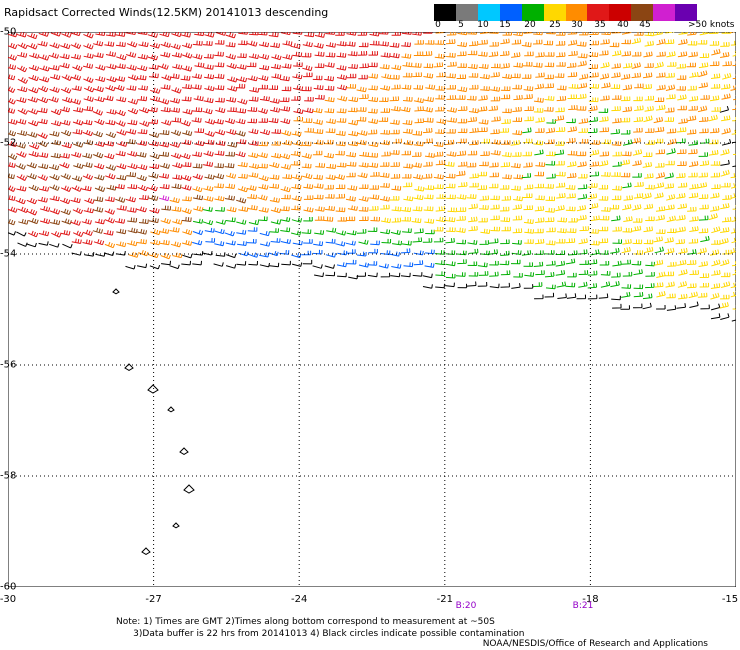 This screenshot has height=650, width=740. Describe the element at coordinates (461, 25) in the screenshot. I see `scale-label: 5` at that location.